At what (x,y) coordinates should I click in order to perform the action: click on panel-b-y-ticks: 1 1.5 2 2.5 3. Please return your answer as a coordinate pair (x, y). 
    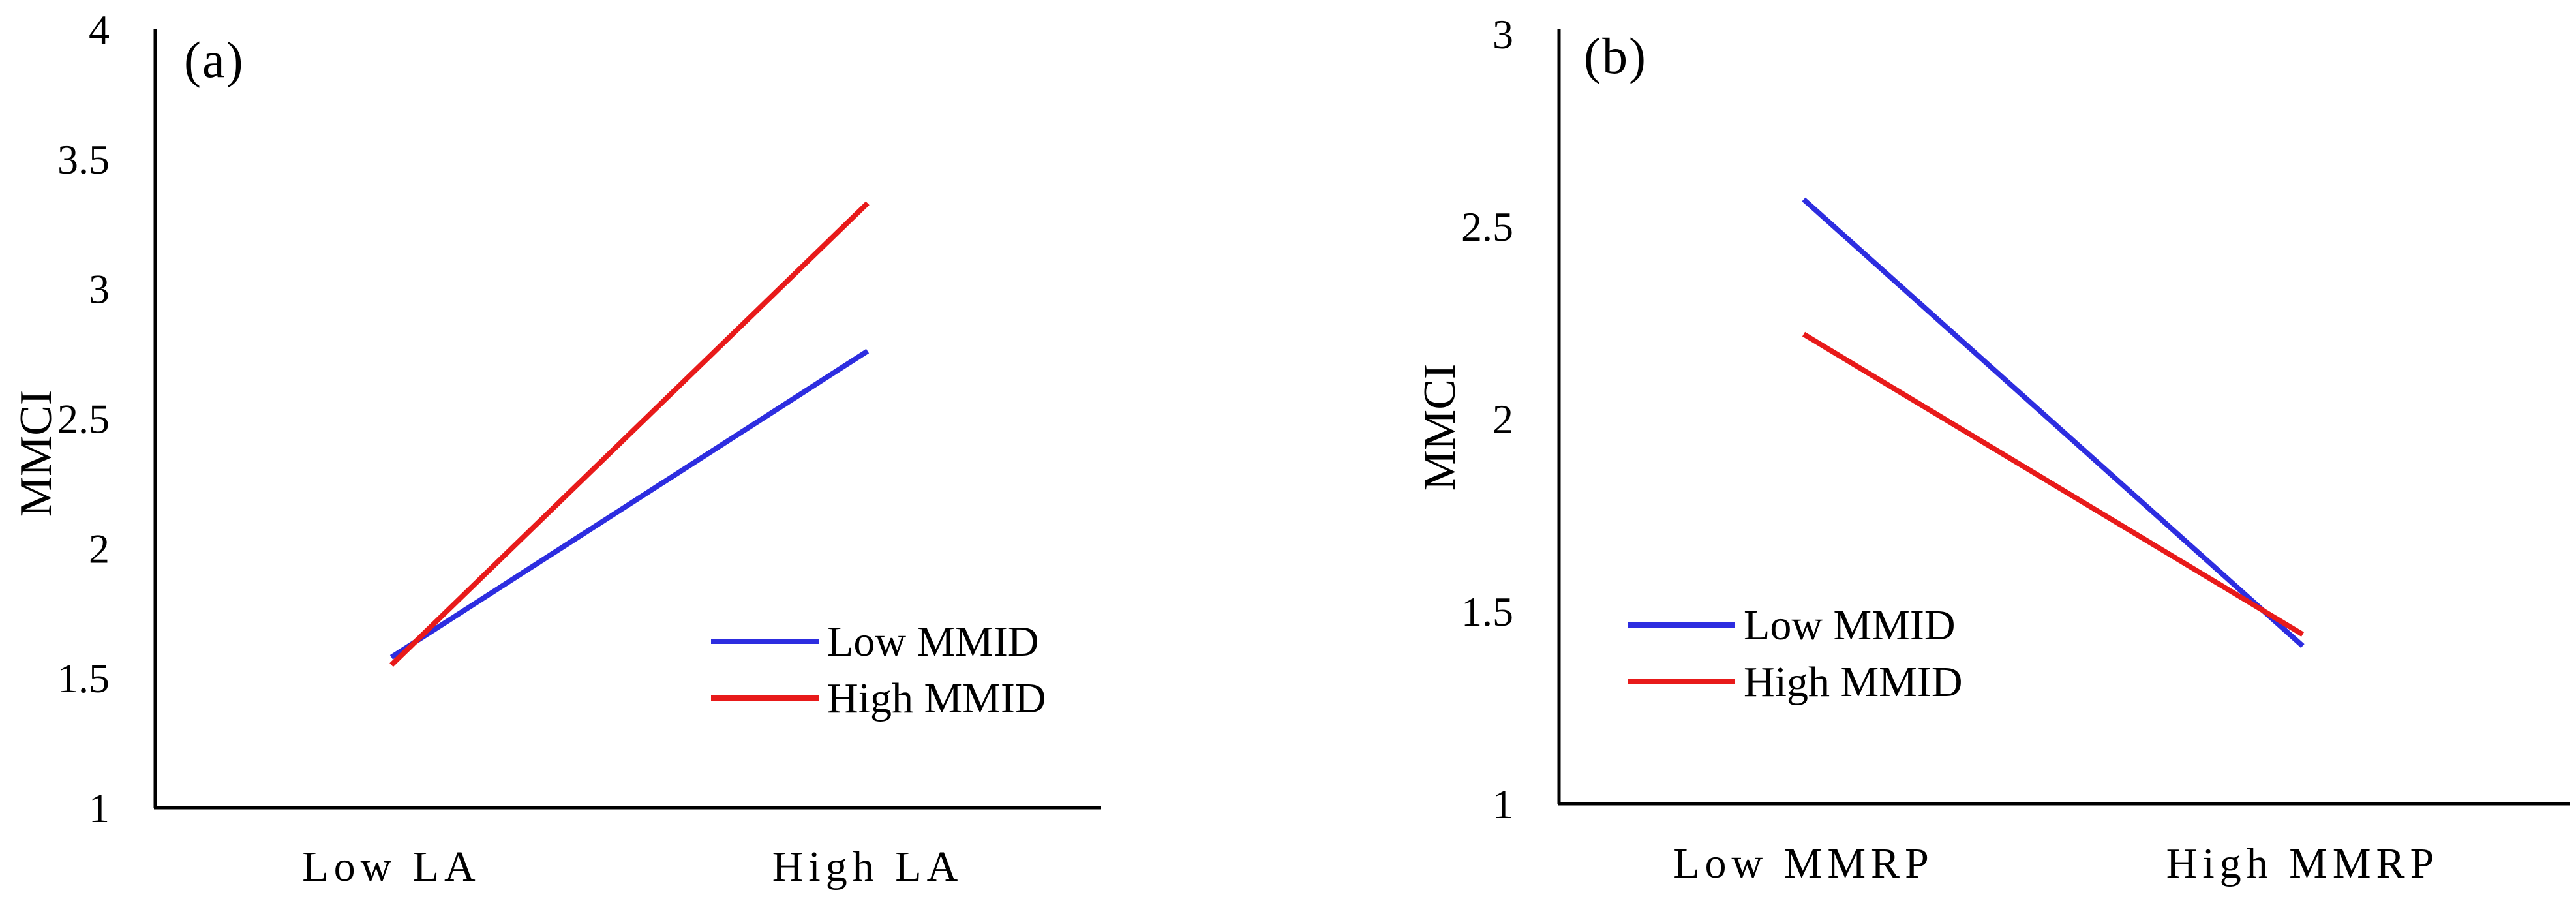
    Looking at the image, I should click on (1487, 419).